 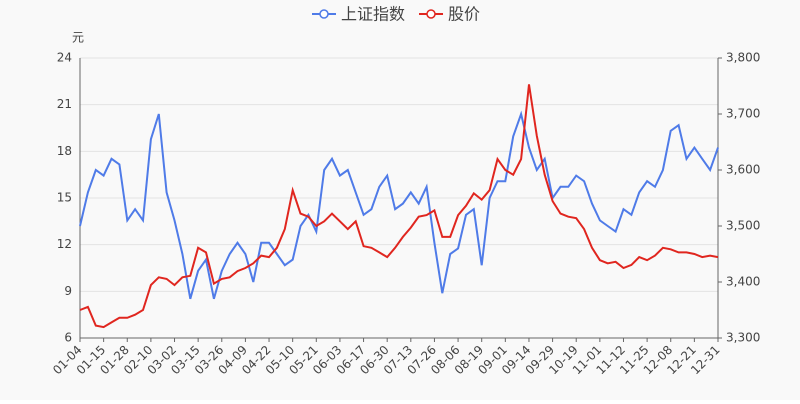 What do you see at coordinates (743, 170) in the screenshot?
I see `y2-tick-label: 3,600` at bounding box center [743, 170].